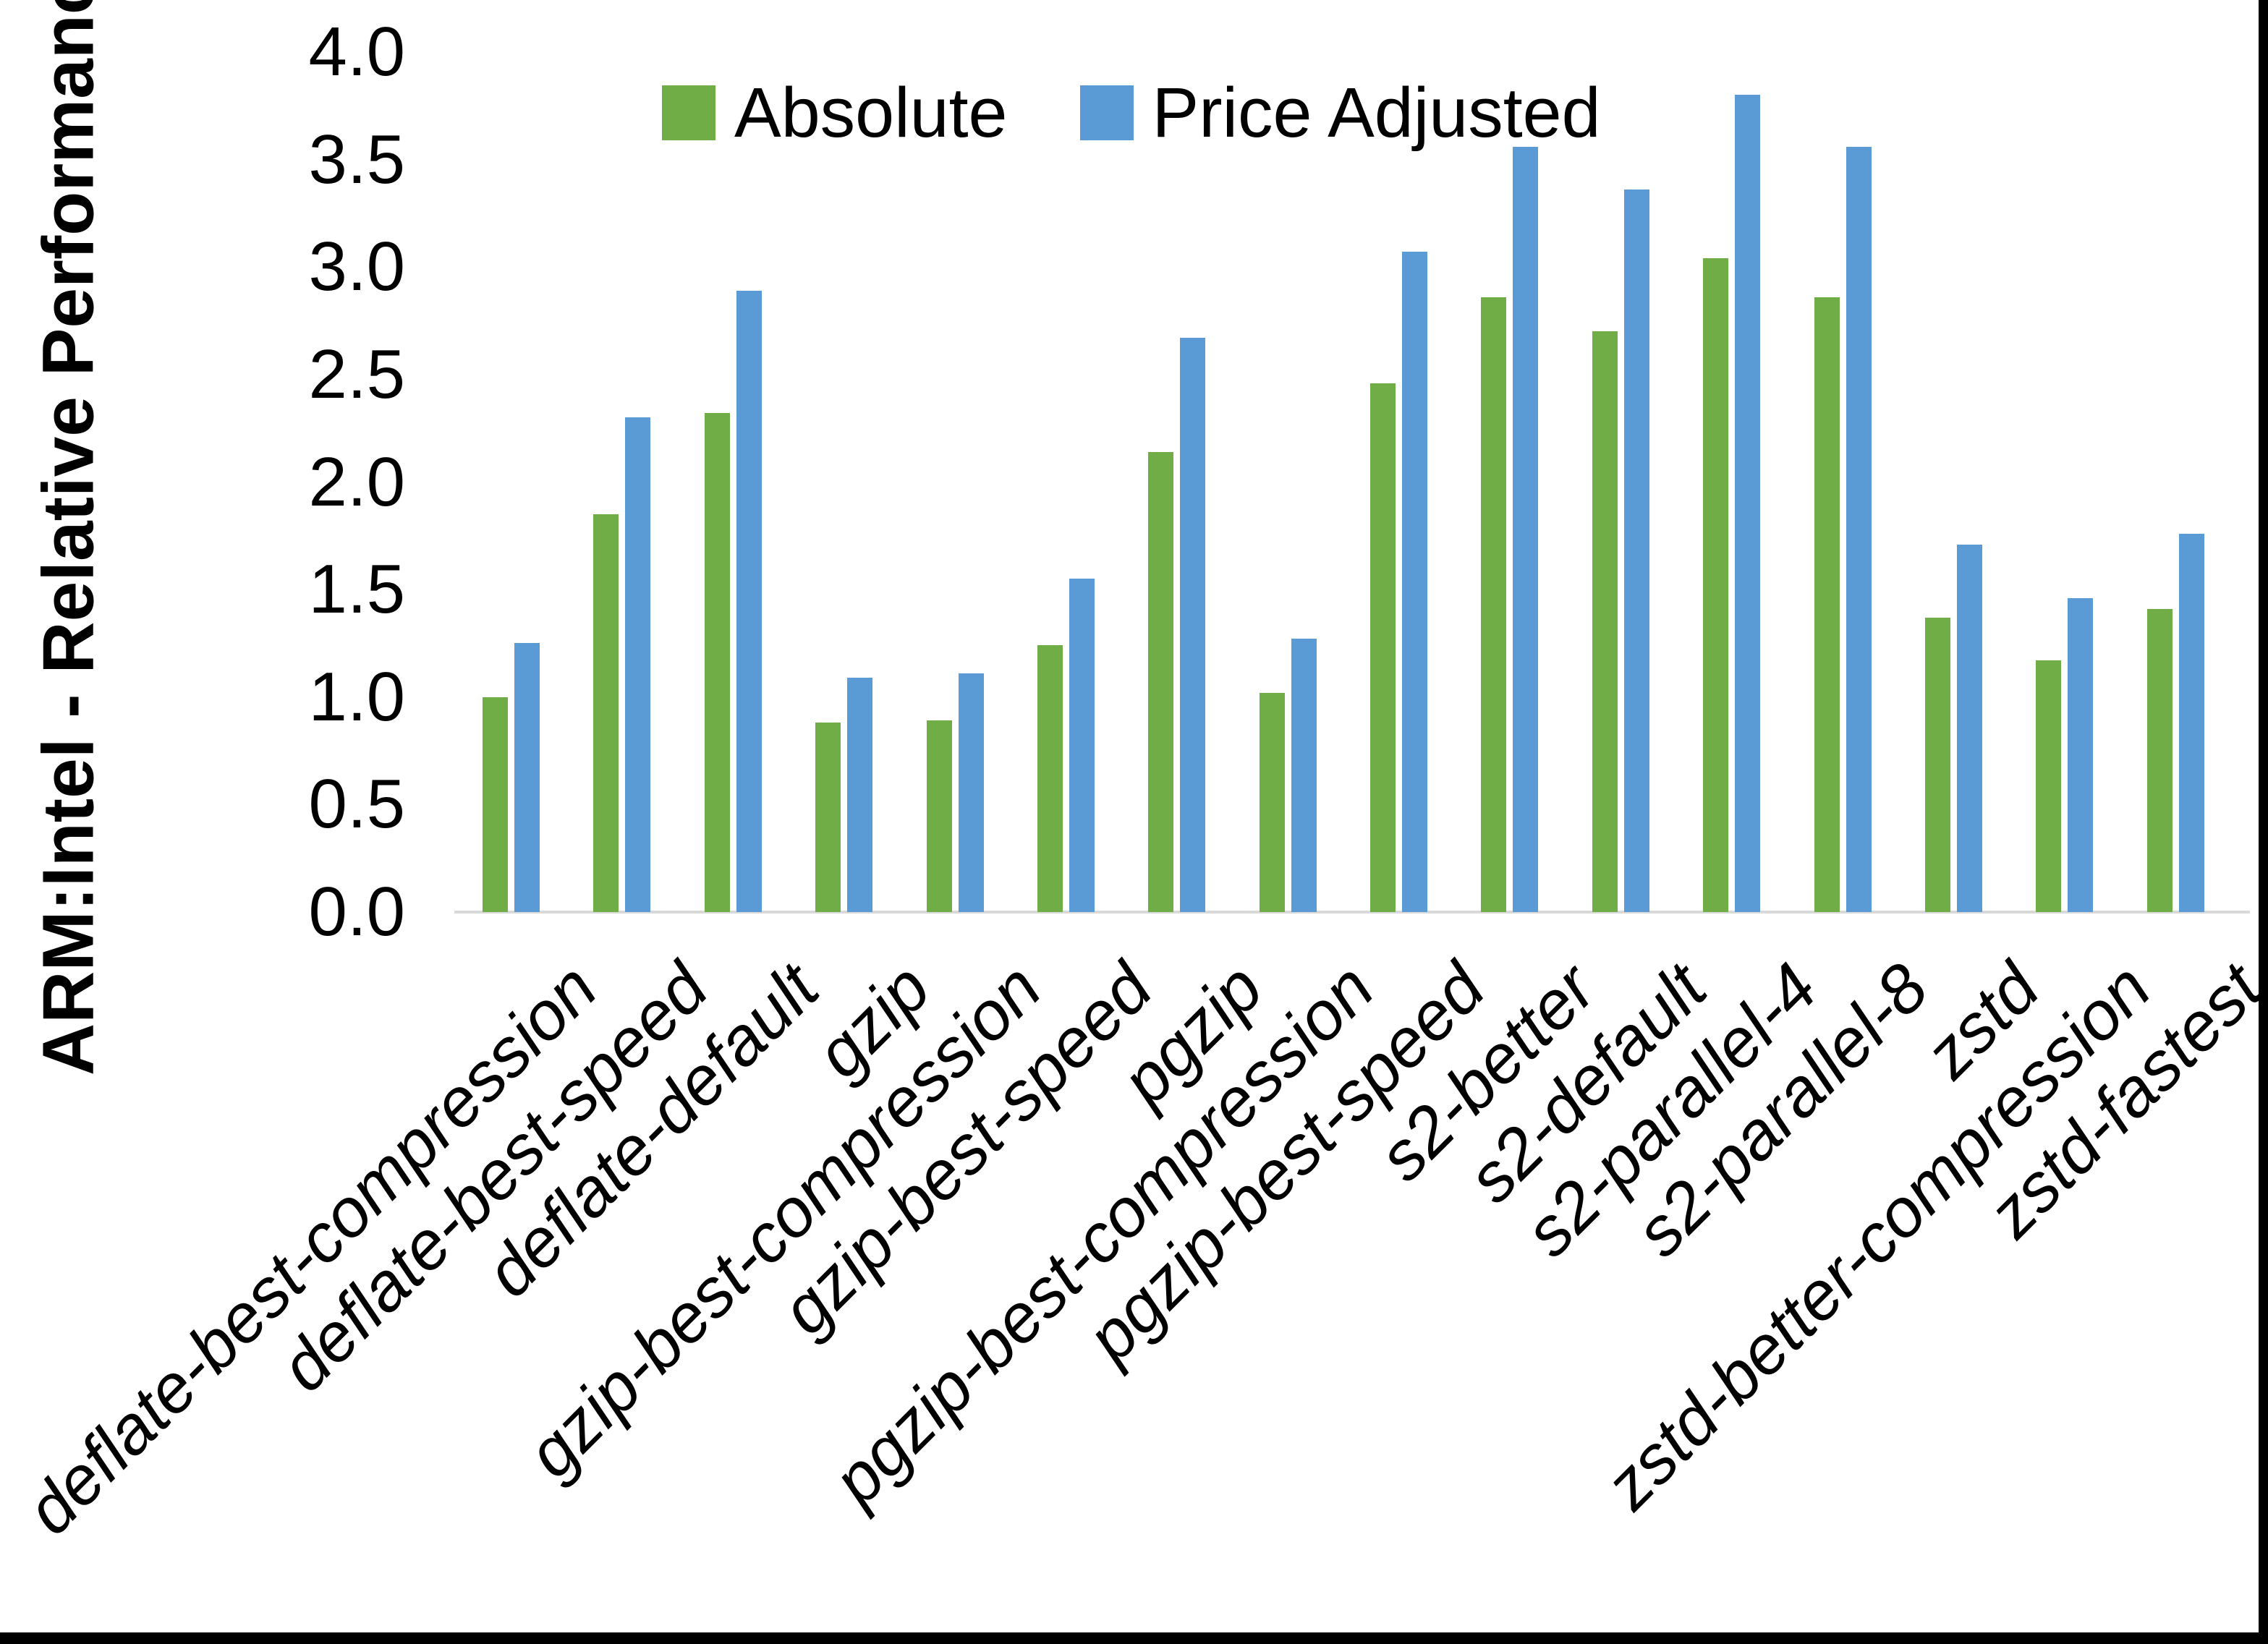 The image size is (2268, 1644). I want to click on bar-absolute-gzip, so click(828, 817).